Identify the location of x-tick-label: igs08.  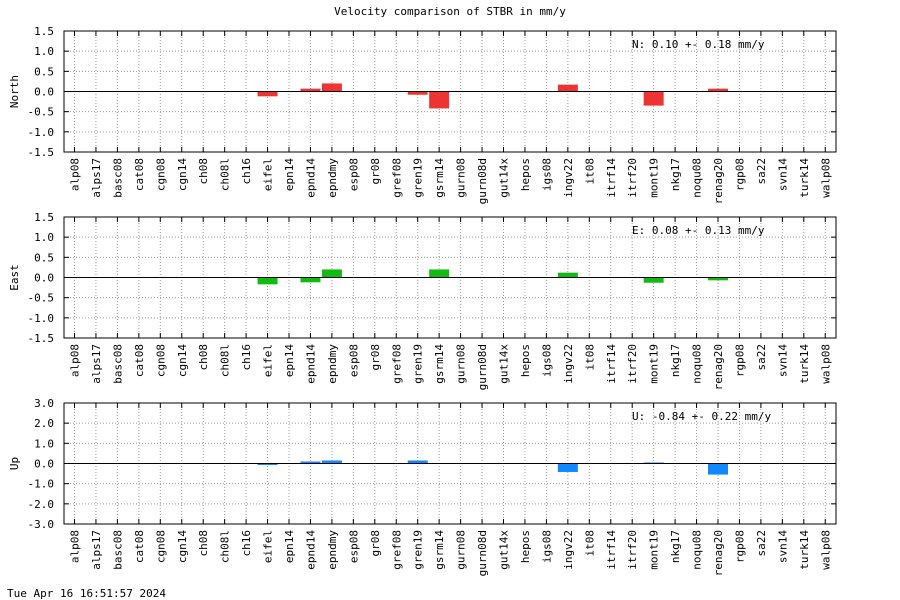
(546, 546).